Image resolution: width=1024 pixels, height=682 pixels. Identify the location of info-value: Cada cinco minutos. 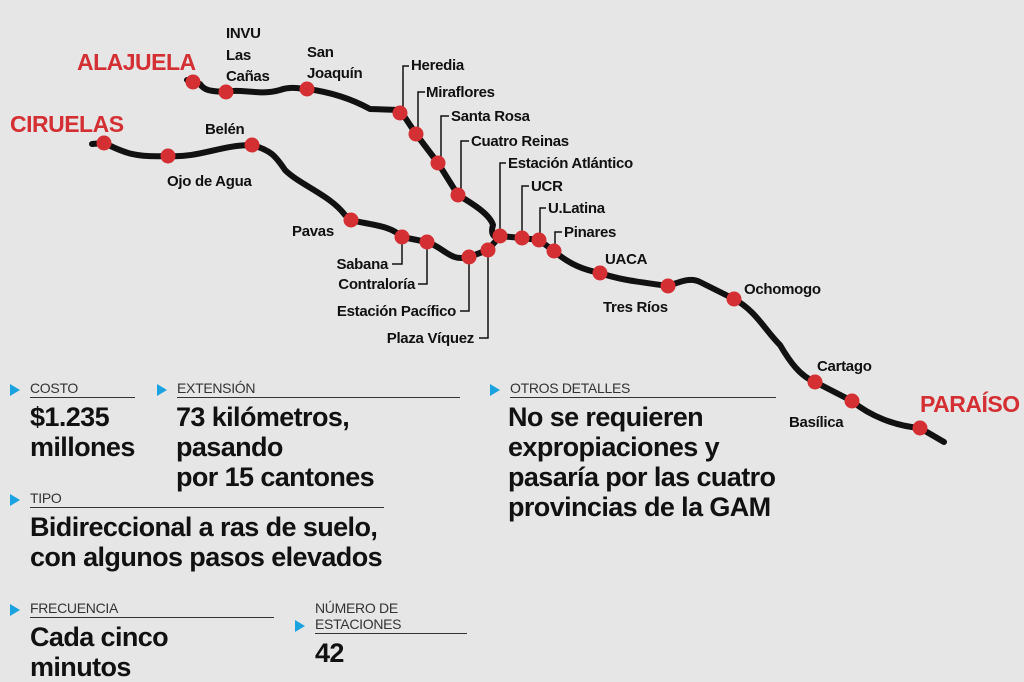
(99, 652).